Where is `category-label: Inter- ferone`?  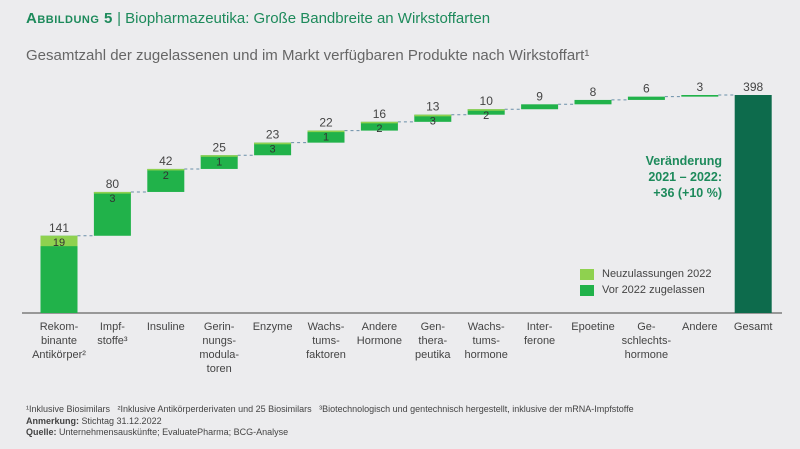
category-label: Inter- ferone is located at coordinates (539, 334).